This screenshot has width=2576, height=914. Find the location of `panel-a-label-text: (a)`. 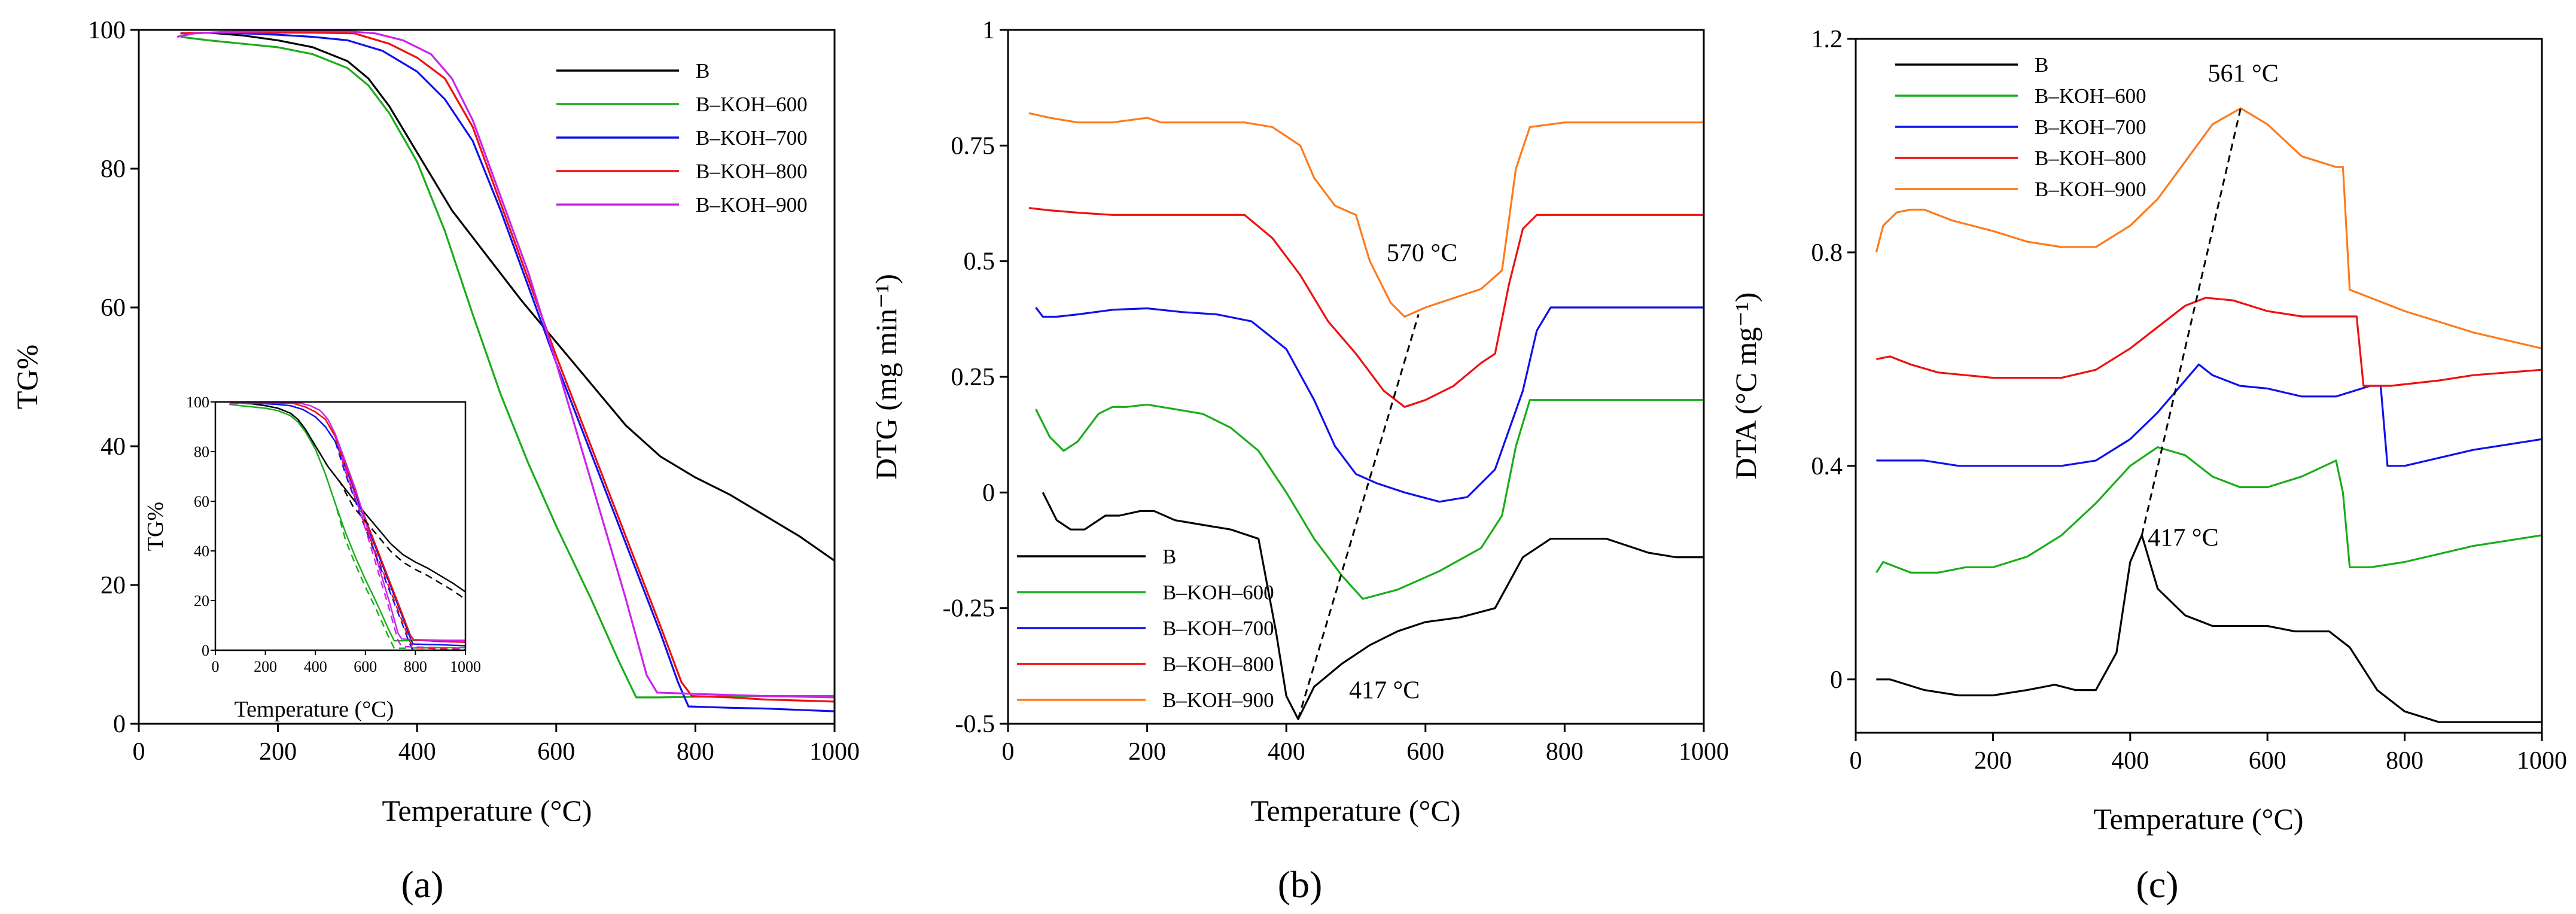

panel-a-label-text: (a) is located at coordinates (422, 884).